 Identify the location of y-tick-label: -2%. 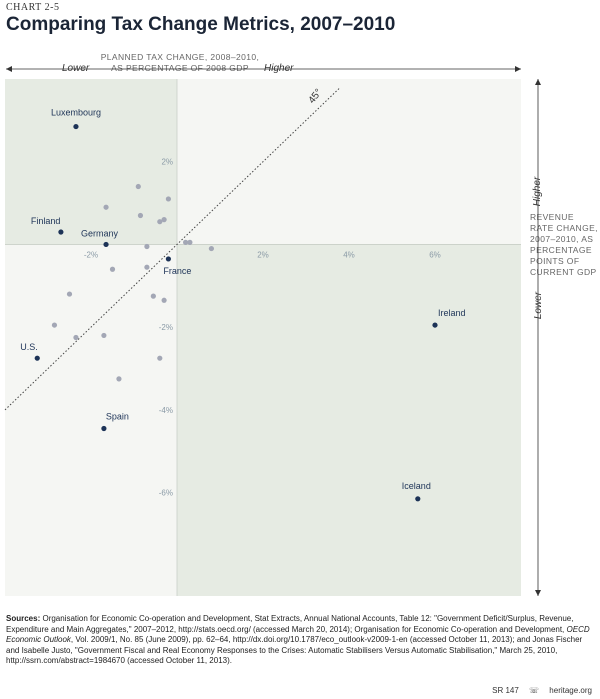
(166, 327).